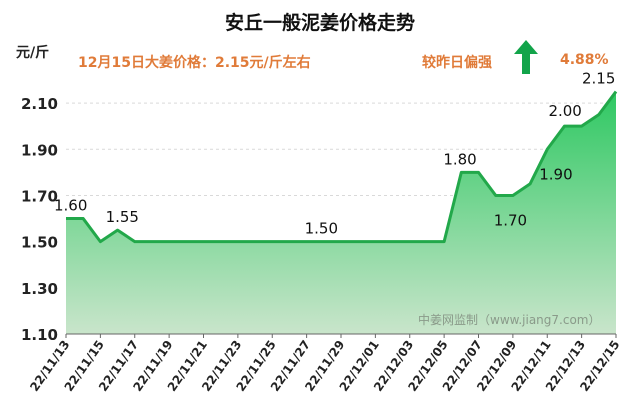 The image size is (640, 410). Describe the element at coordinates (33, 53) in the screenshot. I see `y-unit-label: 元/斤` at that location.